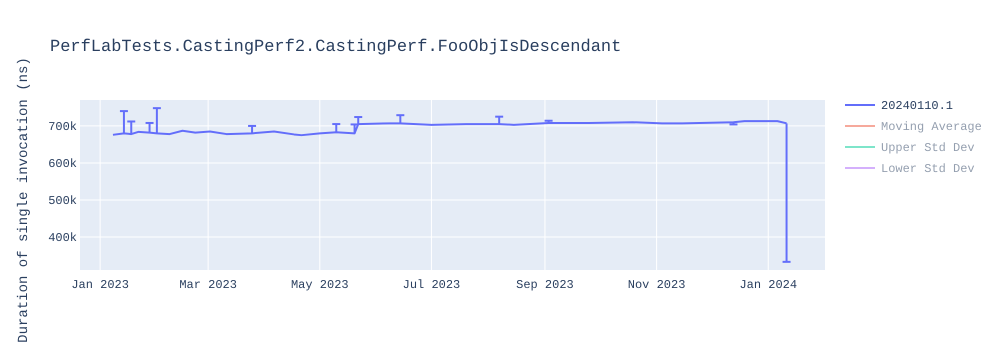 The width and height of the screenshot is (1000, 350). What do you see at coordinates (62, 238) in the screenshot?
I see `y-tick-label: 400k` at bounding box center [62, 238].